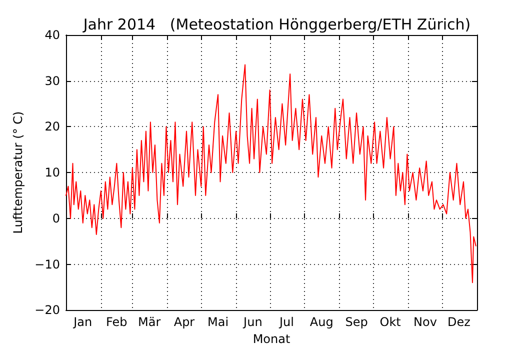 This screenshot has width=530, height=350. Describe the element at coordinates (276, 25) in the screenshot. I see `chart-title: Jahr 2014 (Meteostation Hönggerberg/ETH Zürich)` at that location.